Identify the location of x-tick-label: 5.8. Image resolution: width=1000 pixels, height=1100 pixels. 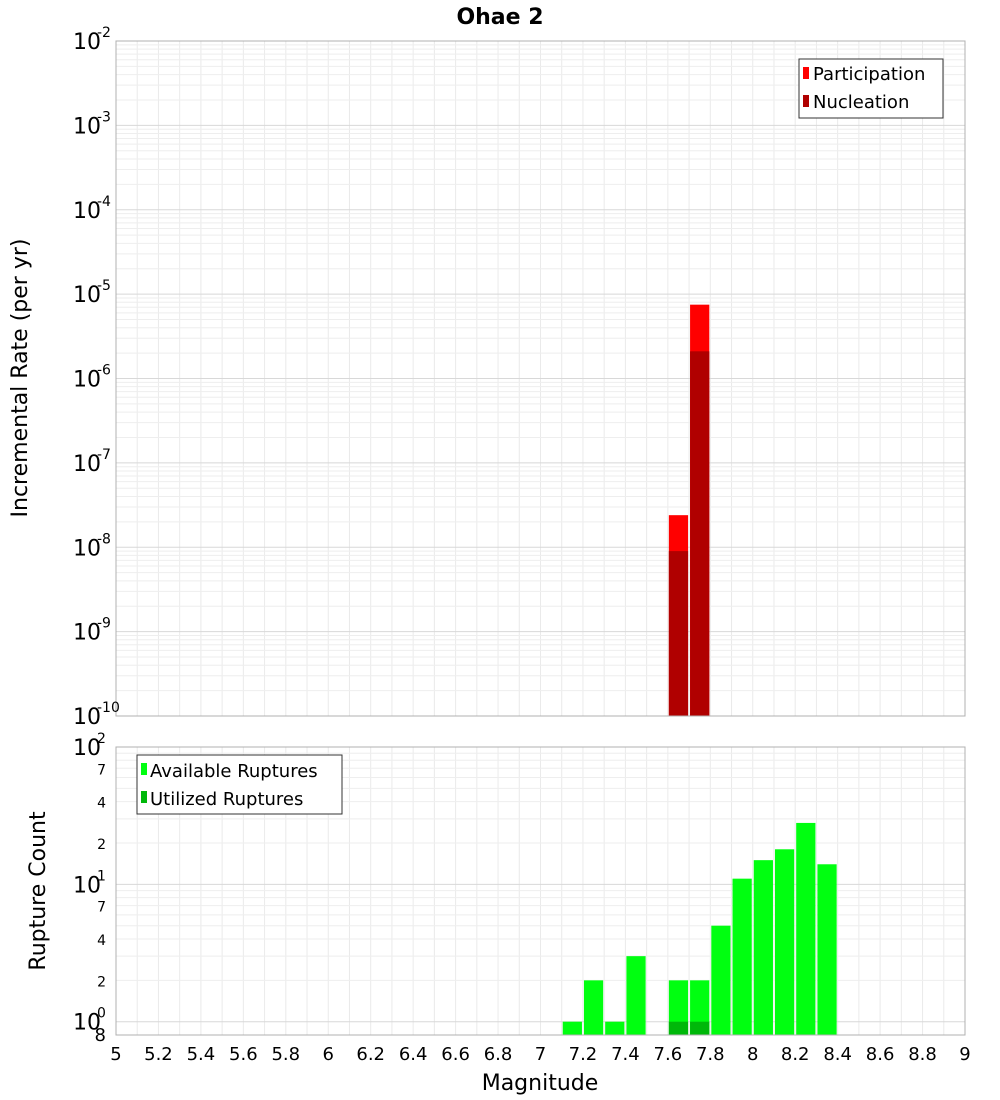
(285, 1054).